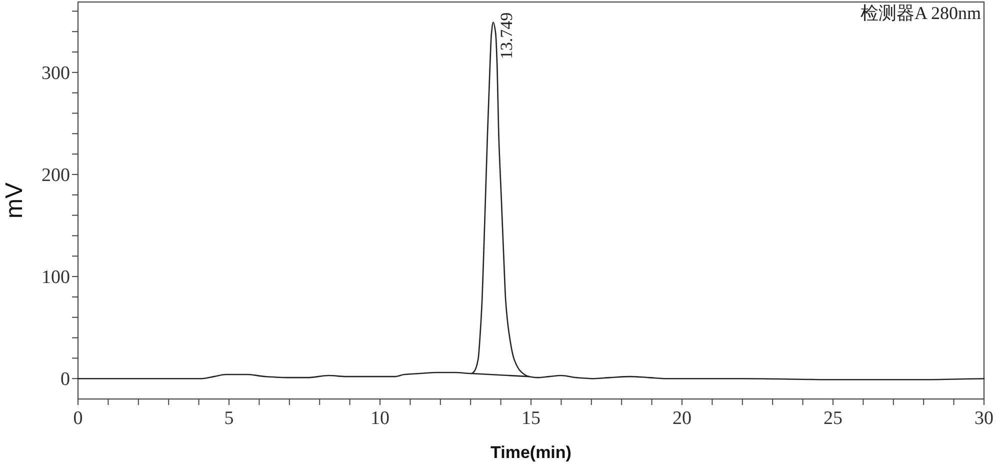 The width and height of the screenshot is (999, 467). I want to click on y-tick-label: 0, so click(65, 379).